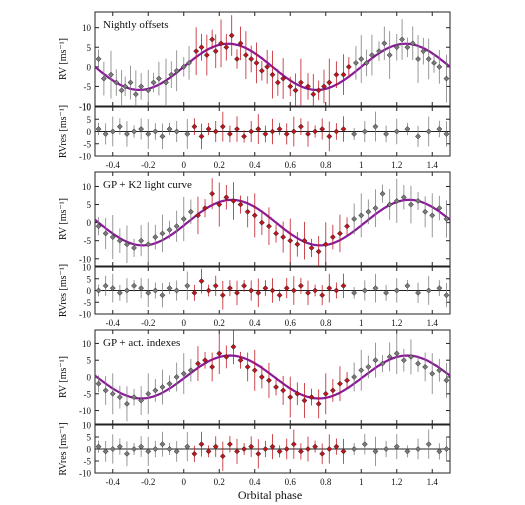  Describe the element at coordinates (85, 474) in the screenshot. I see `y-tick-label: -10` at that location.